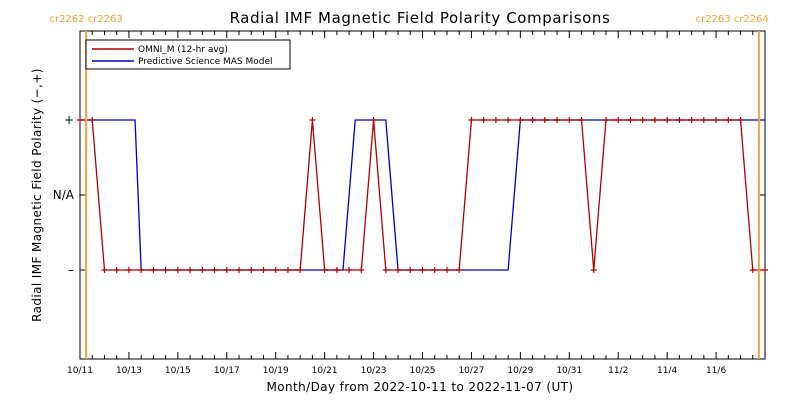  What do you see at coordinates (178, 371) in the screenshot?
I see `x-tick-label: 10/15` at bounding box center [178, 371].